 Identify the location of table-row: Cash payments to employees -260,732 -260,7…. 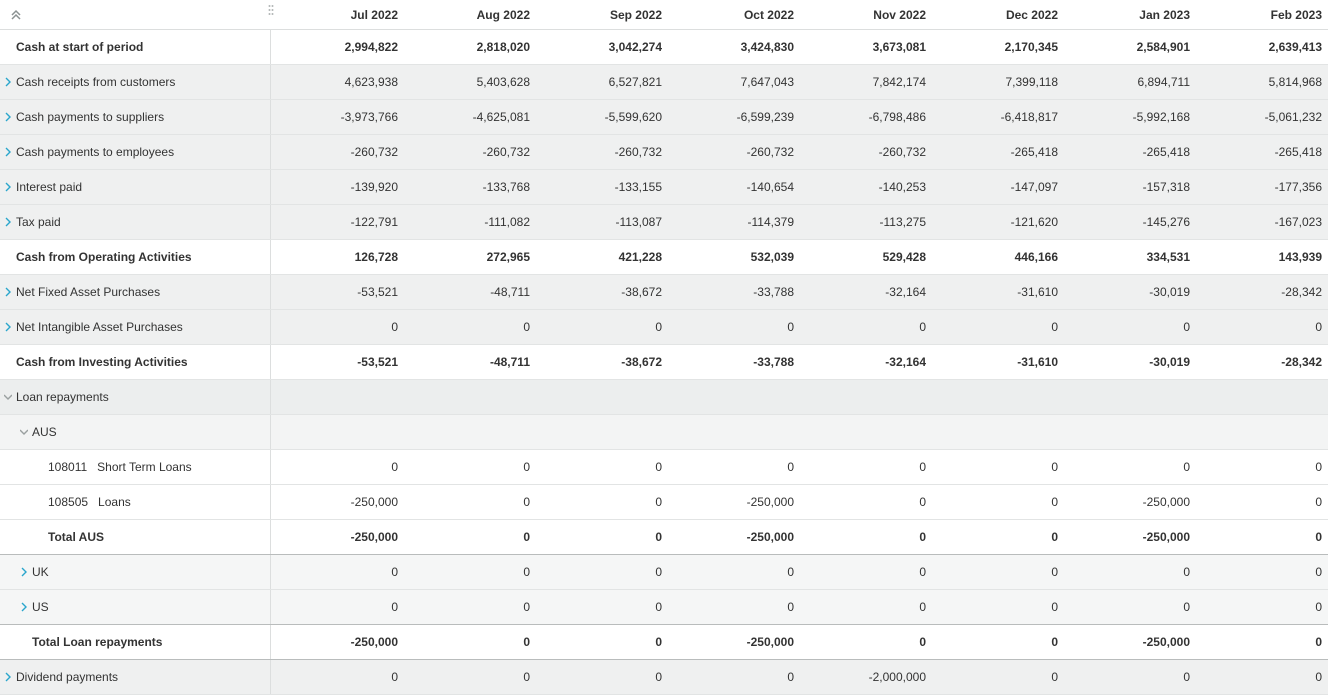
(664, 152).